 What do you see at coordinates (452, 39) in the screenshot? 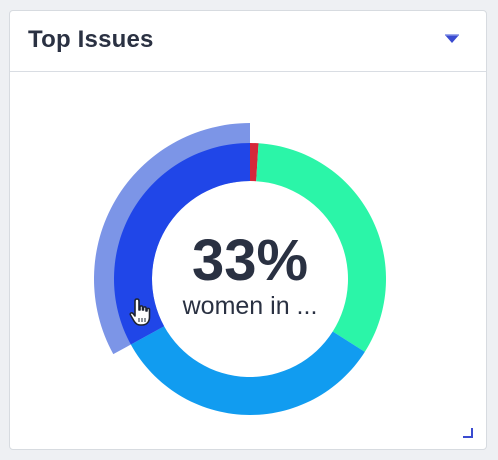
I see `dropdown-caret-icon` at bounding box center [452, 39].